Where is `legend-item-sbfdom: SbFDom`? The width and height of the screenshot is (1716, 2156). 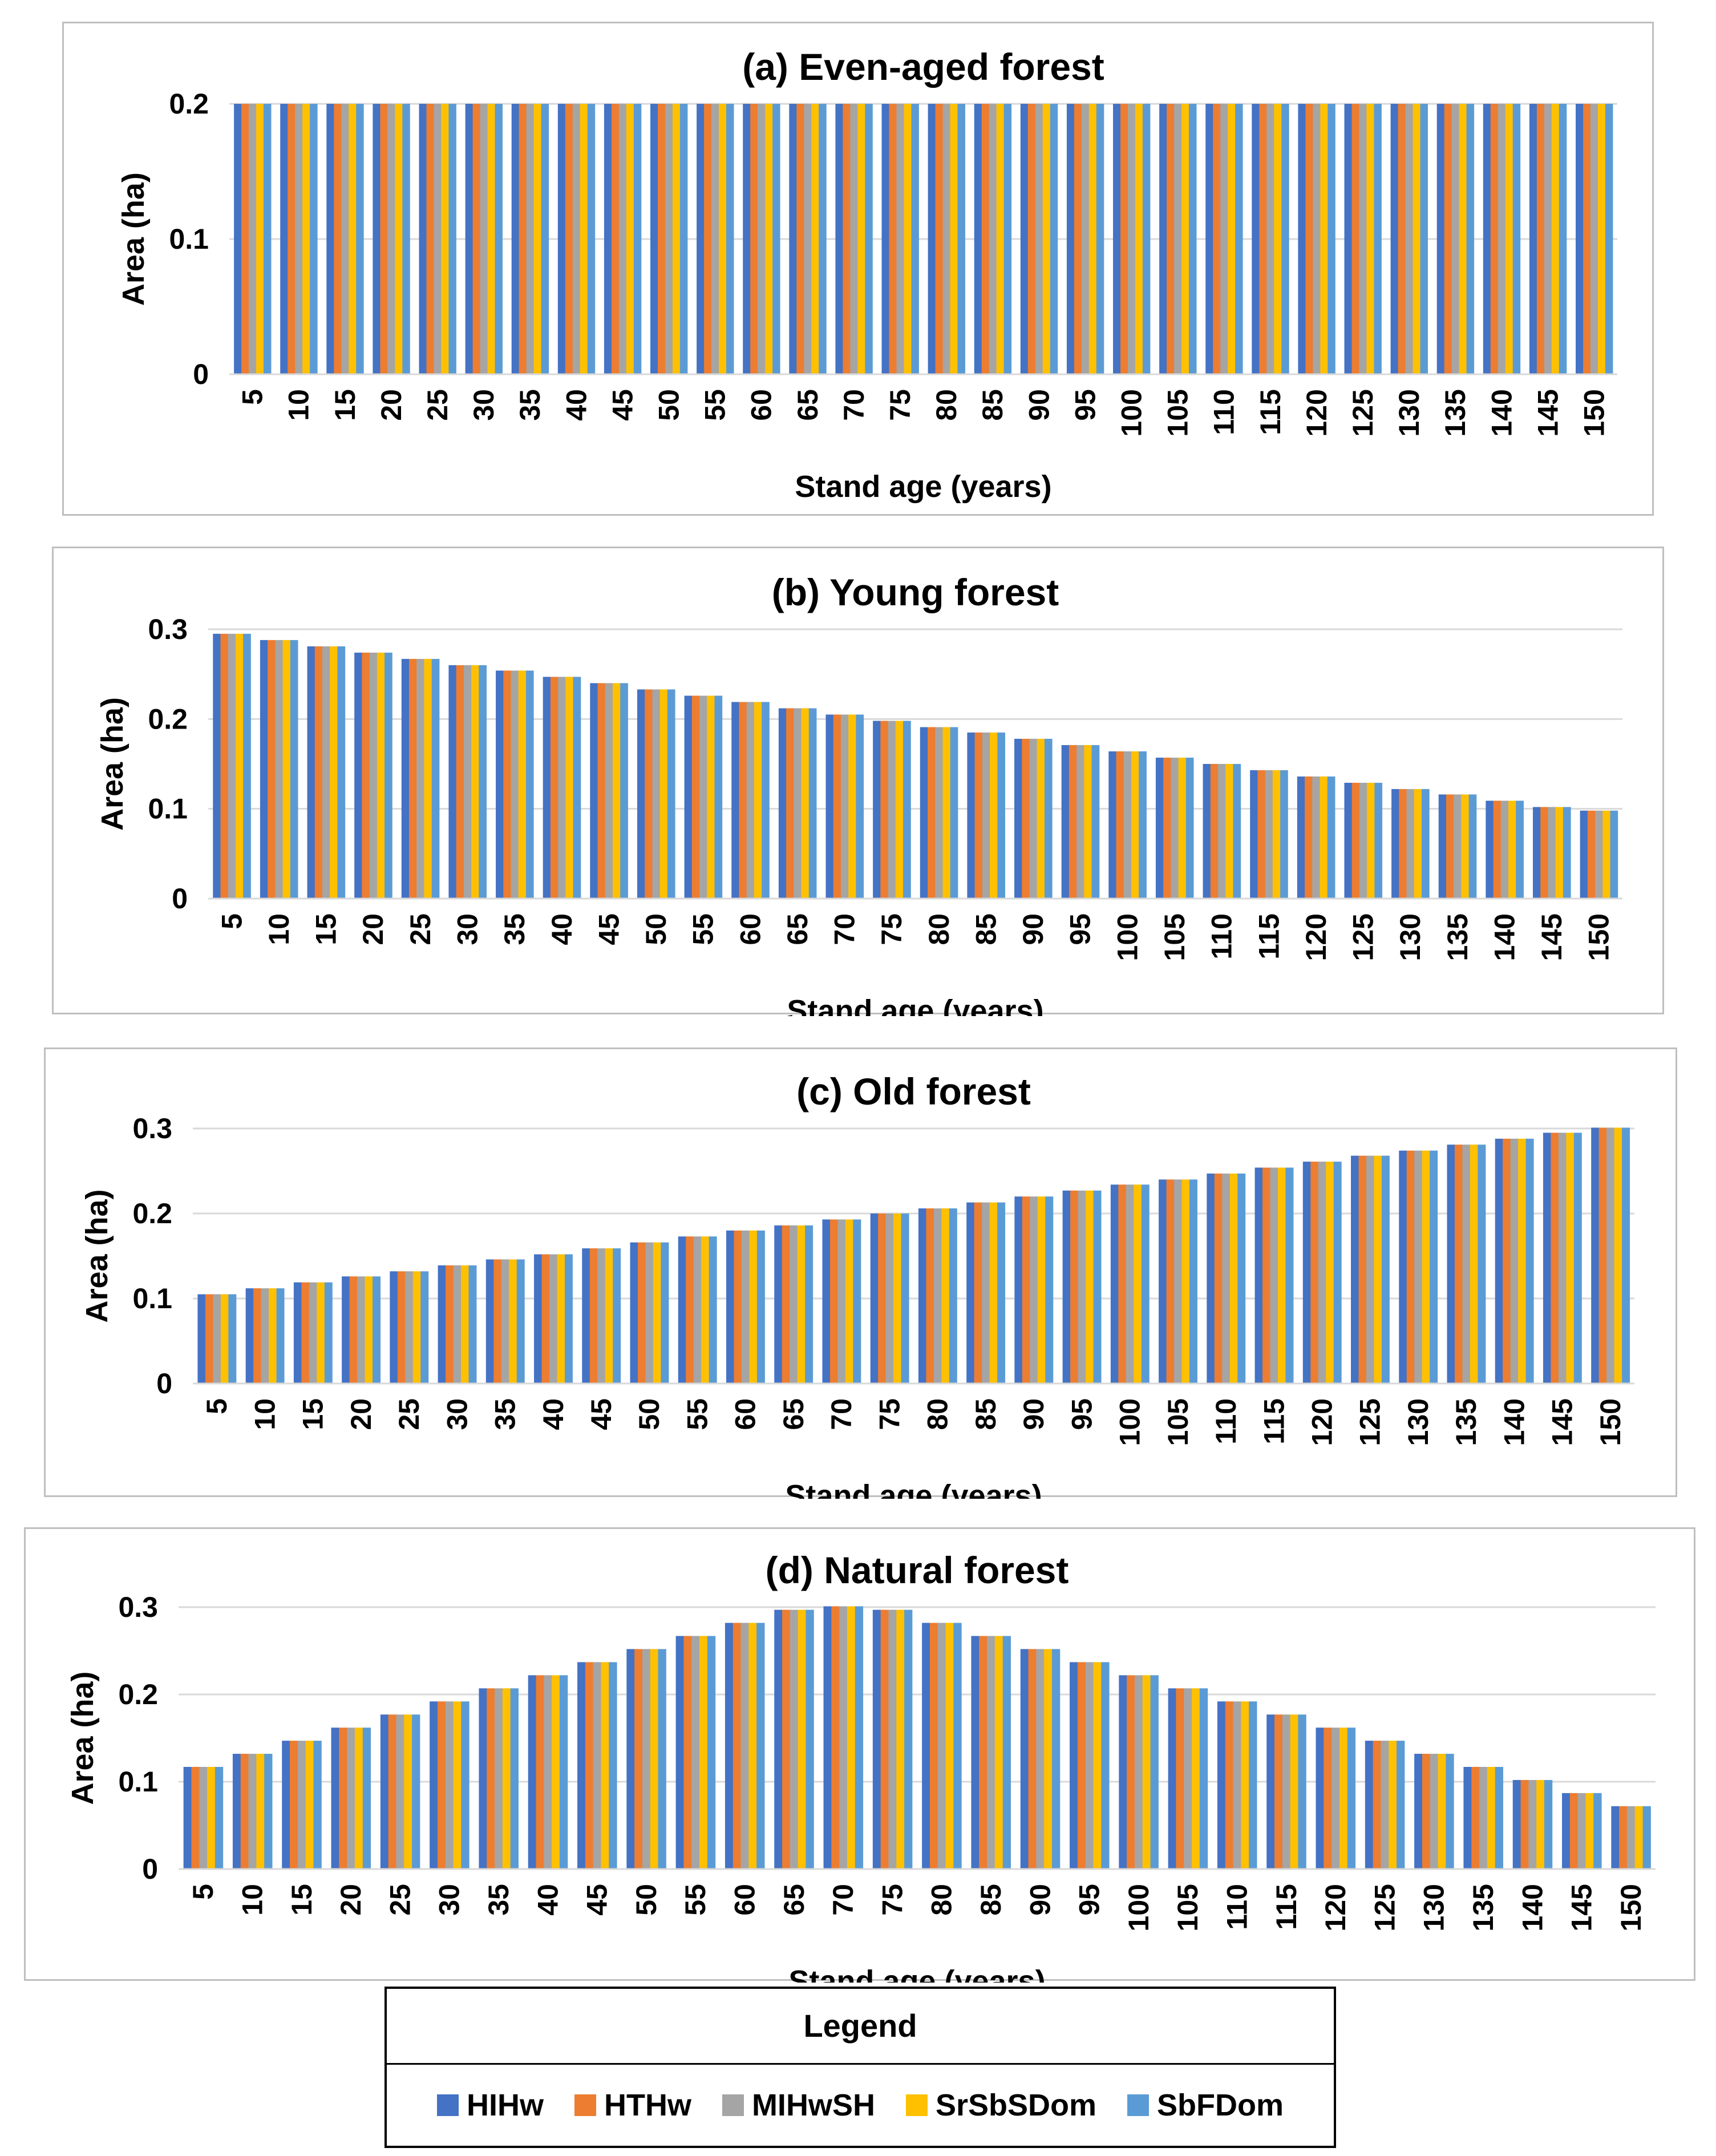 legend-item-sbfdom: SbFDom is located at coordinates (1205, 2105).